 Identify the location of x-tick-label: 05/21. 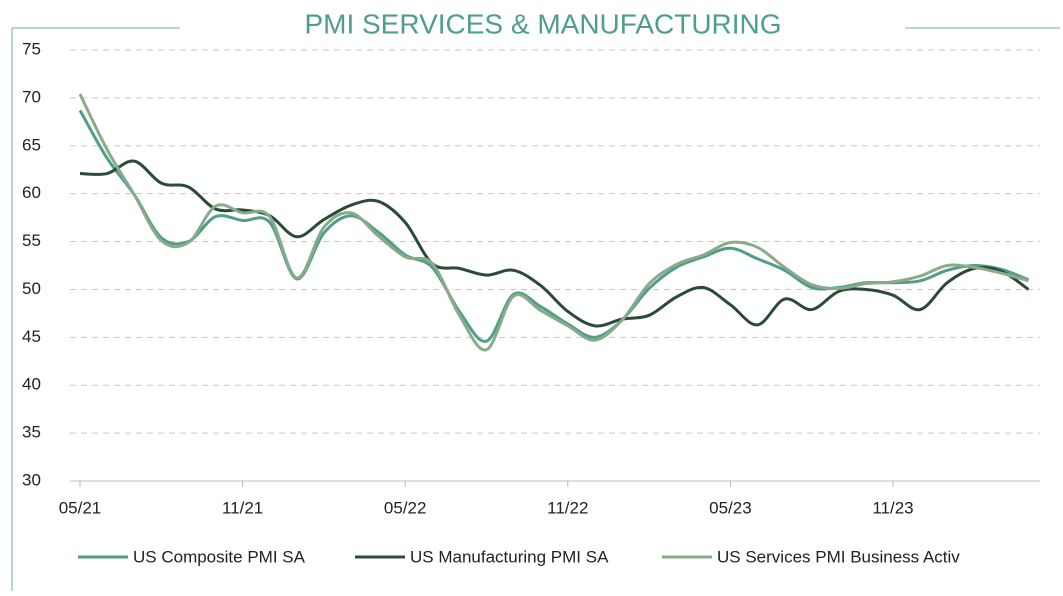
(80, 507).